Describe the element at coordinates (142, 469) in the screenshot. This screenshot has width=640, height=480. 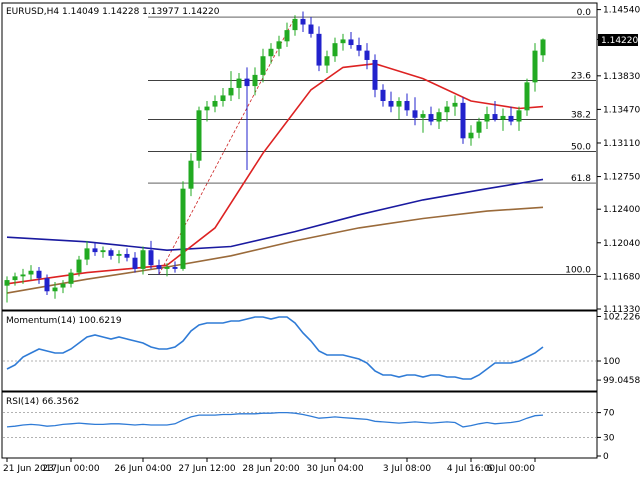
I see `time-tick-label: 26 Jun 04:00` at that location.